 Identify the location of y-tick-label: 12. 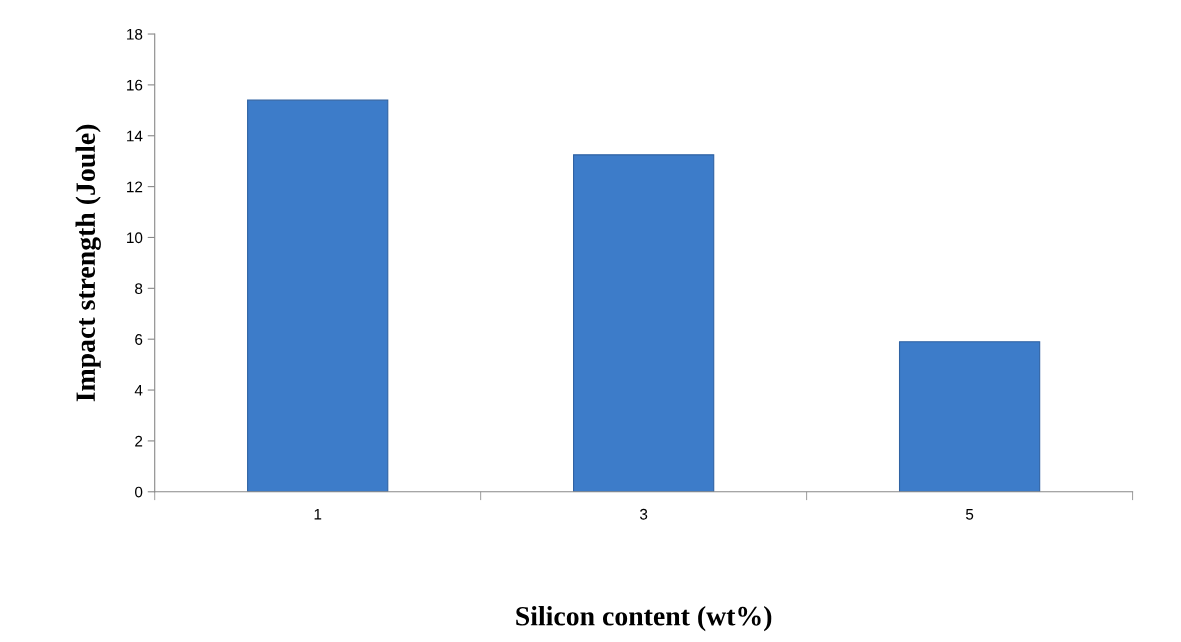
(135, 187).